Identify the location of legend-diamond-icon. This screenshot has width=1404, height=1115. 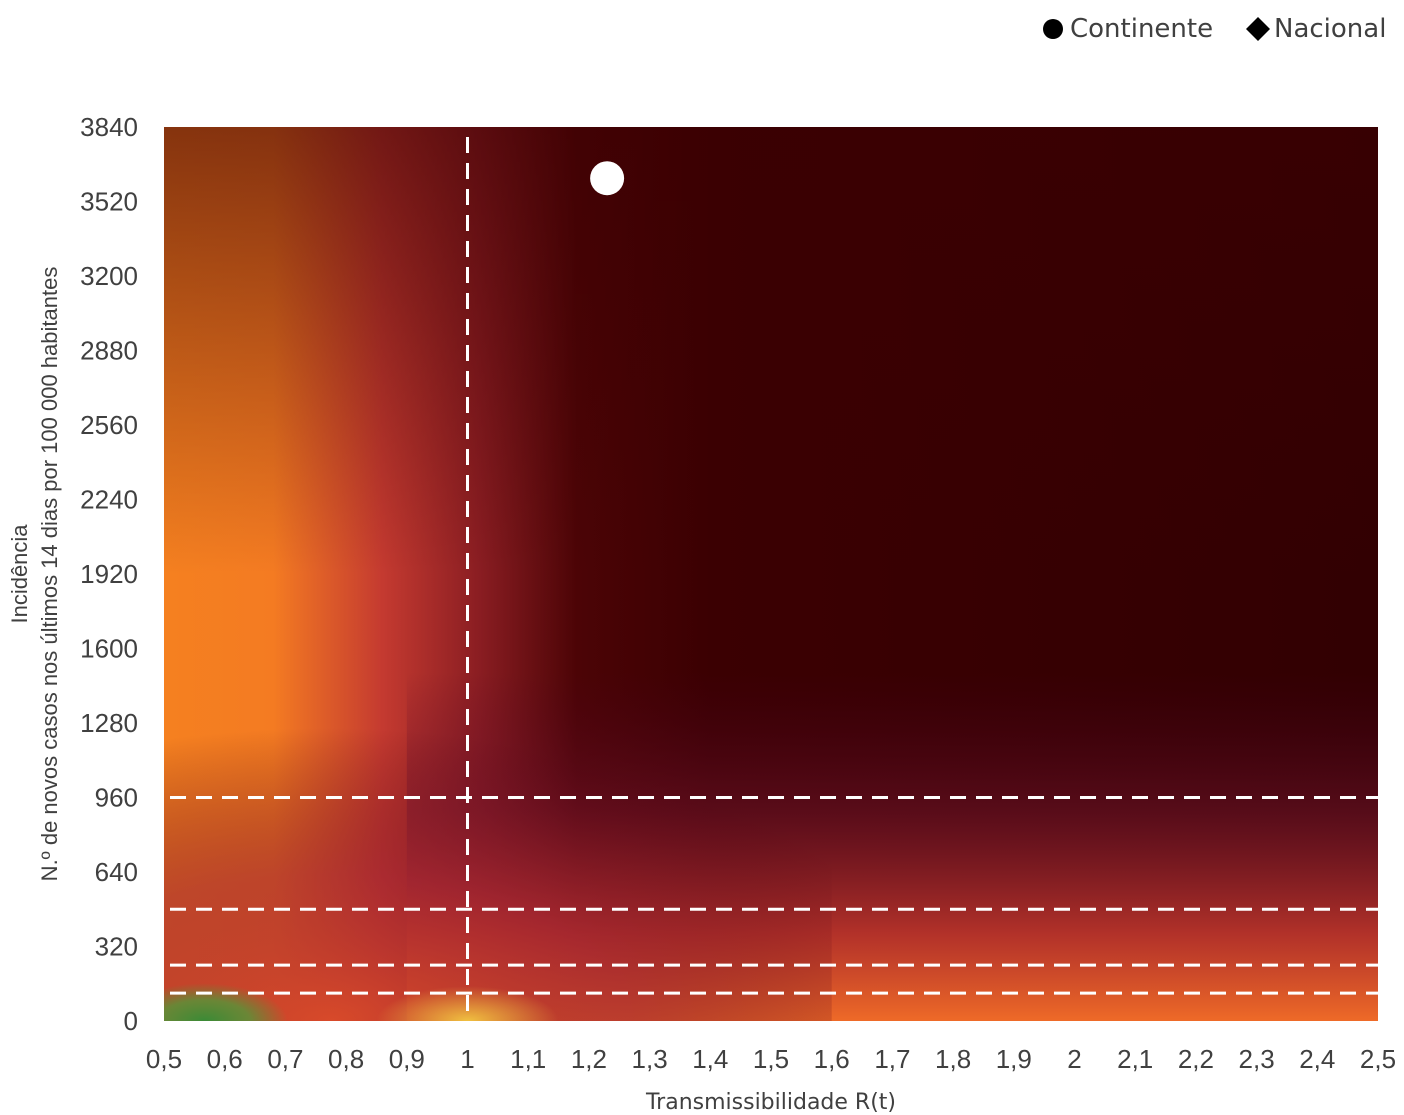
(1258, 29).